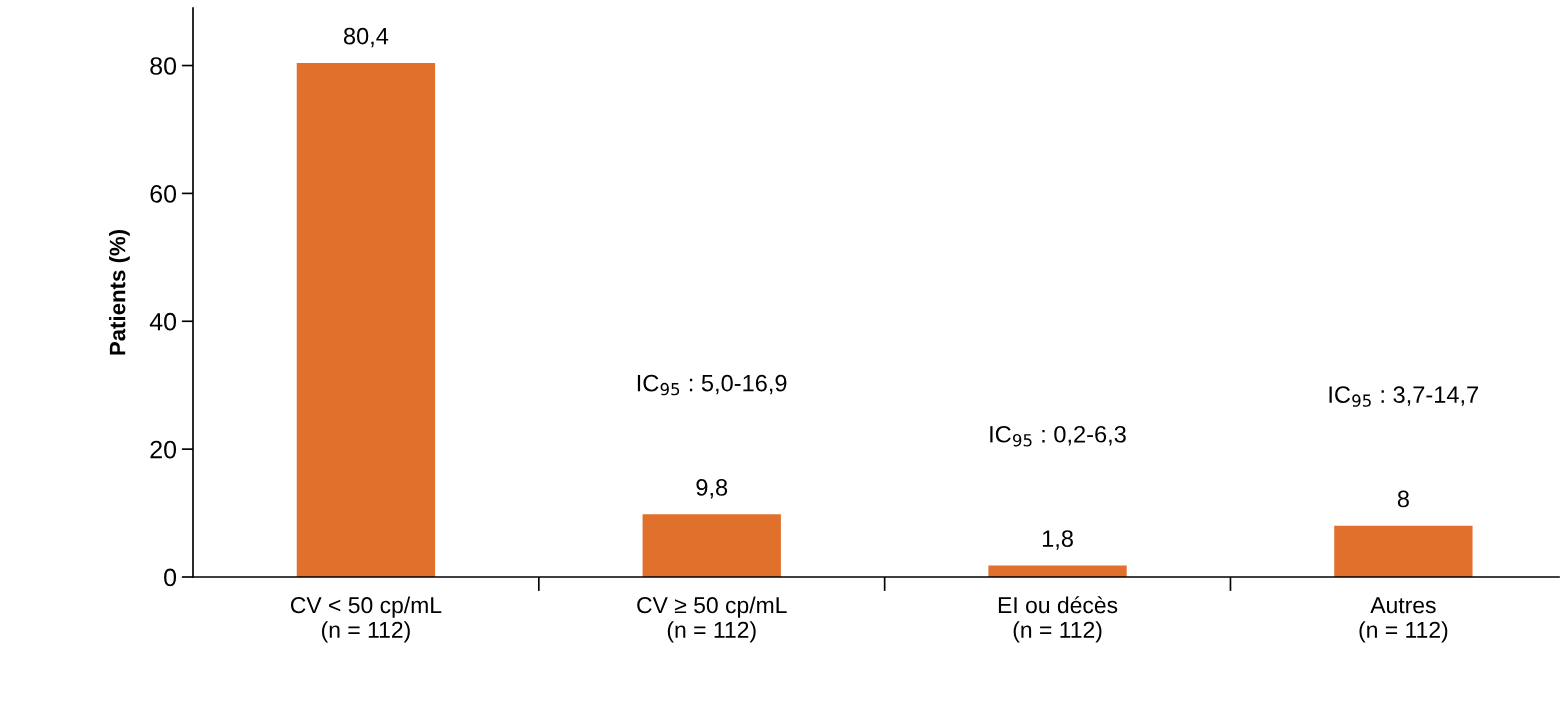 The height and width of the screenshot is (705, 1563). Describe the element at coordinates (163, 194) in the screenshot. I see `y-tick-label: 60` at that location.